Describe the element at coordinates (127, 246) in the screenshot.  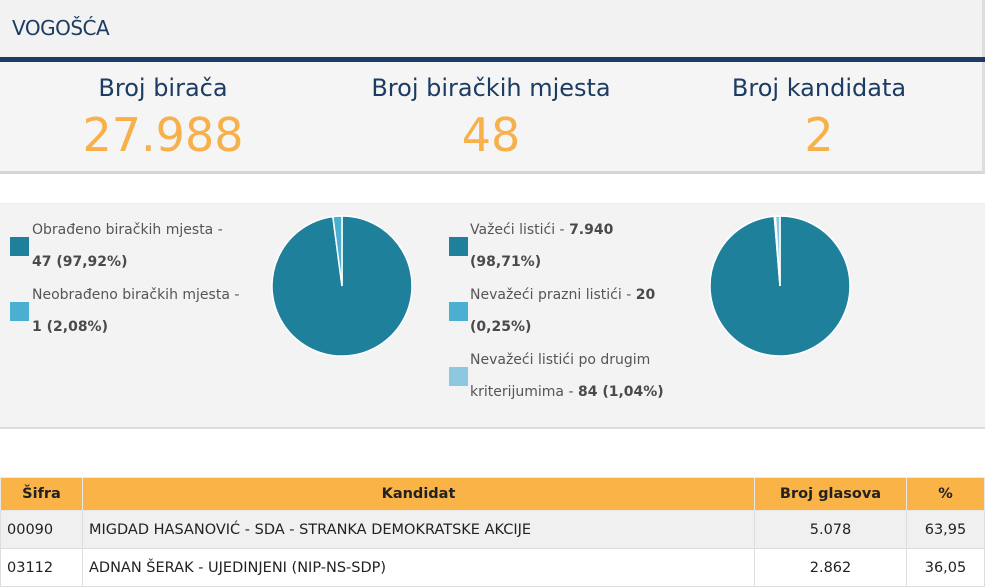
I see `legend-processed: Obrađeno biračkih mjesta - 47 (97,92%)` at that location.